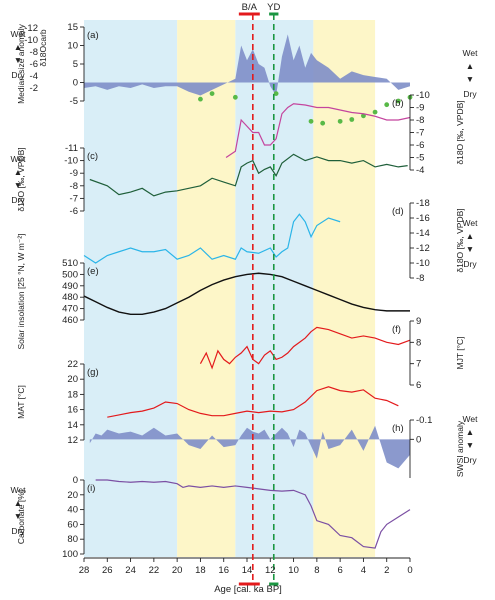 This screenshot has height=600, width=495. Describe the element at coordinates (70, 286) in the screenshot. I see `e-tick-label-3: 490` at that location.